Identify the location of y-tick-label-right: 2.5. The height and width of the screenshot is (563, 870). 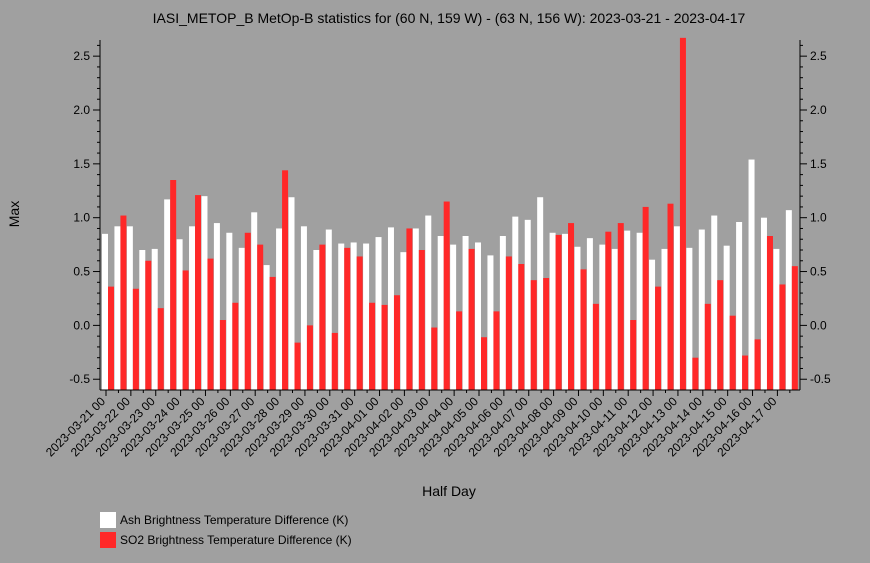
(818, 56).